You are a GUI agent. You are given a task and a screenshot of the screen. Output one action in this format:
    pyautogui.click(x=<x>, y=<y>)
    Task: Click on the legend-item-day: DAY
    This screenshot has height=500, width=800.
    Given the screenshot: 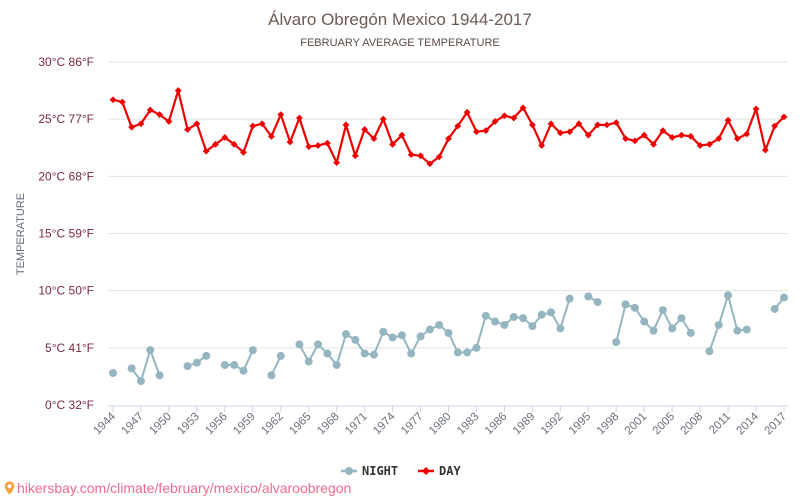 What is the action you would take?
    pyautogui.click(x=439, y=471)
    